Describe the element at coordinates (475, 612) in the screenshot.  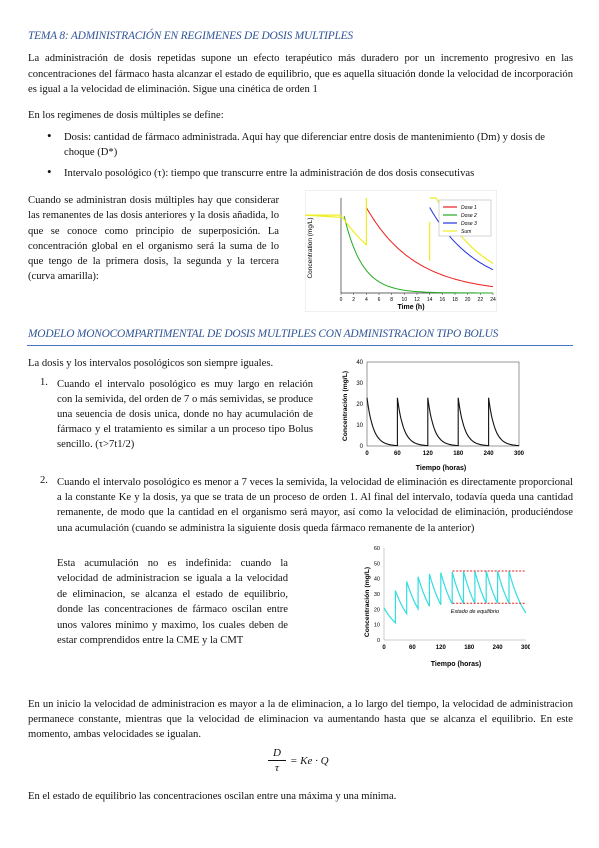
I see `steady-state-annotation: Estado de equilibrio` at that location.